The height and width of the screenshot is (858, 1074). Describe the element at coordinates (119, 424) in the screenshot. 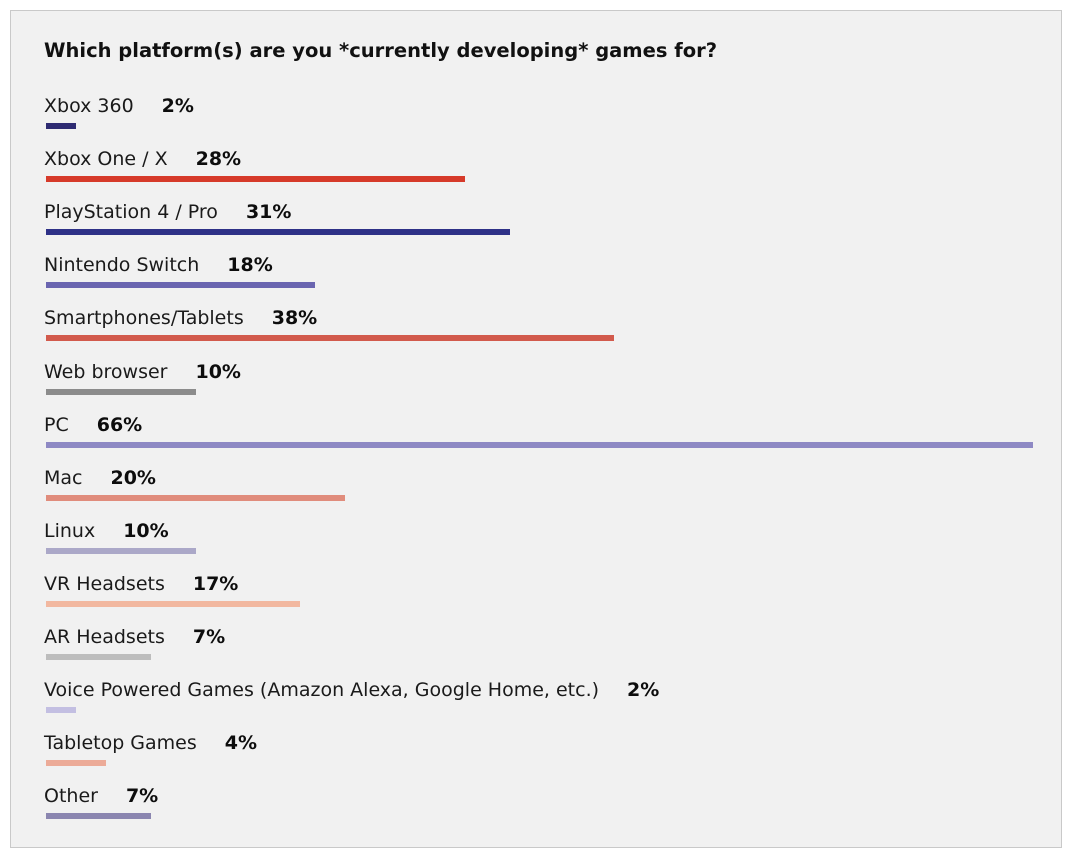

I see `value-label: 66%` at that location.